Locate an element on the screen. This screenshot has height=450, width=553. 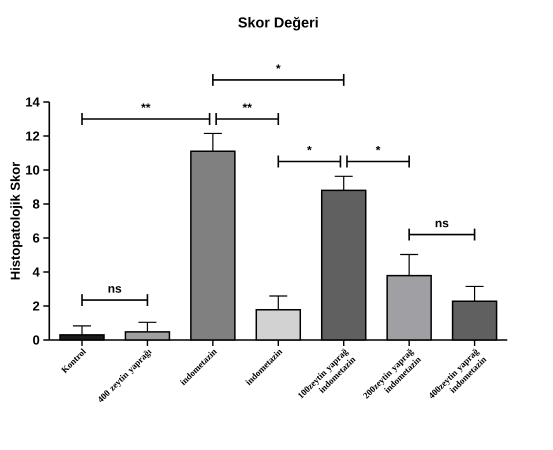
chart-title: Skor Değeri is located at coordinates (278, 23).